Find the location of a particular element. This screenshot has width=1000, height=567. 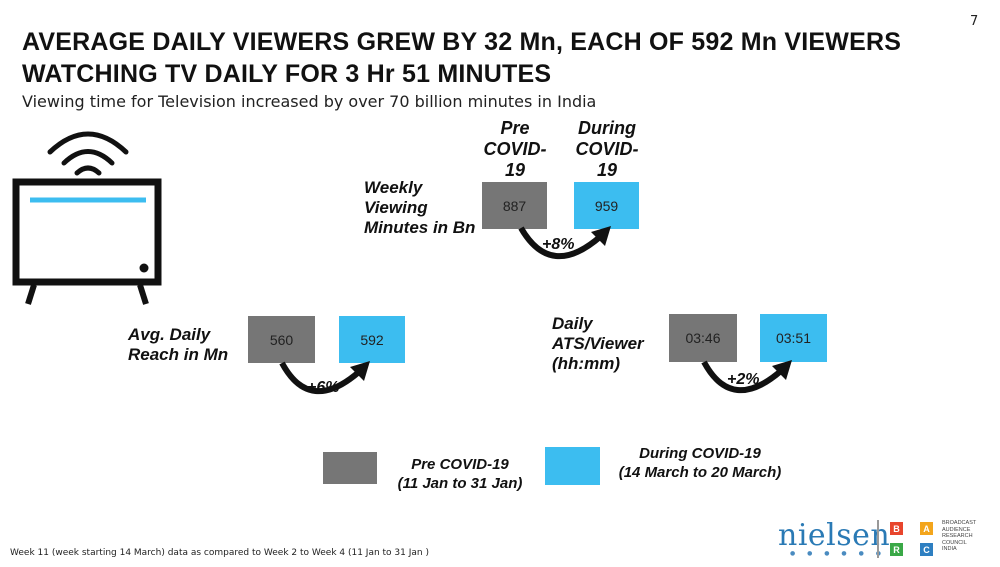

header-during-covid: During COVID- 19 is located at coordinates (607, 149).